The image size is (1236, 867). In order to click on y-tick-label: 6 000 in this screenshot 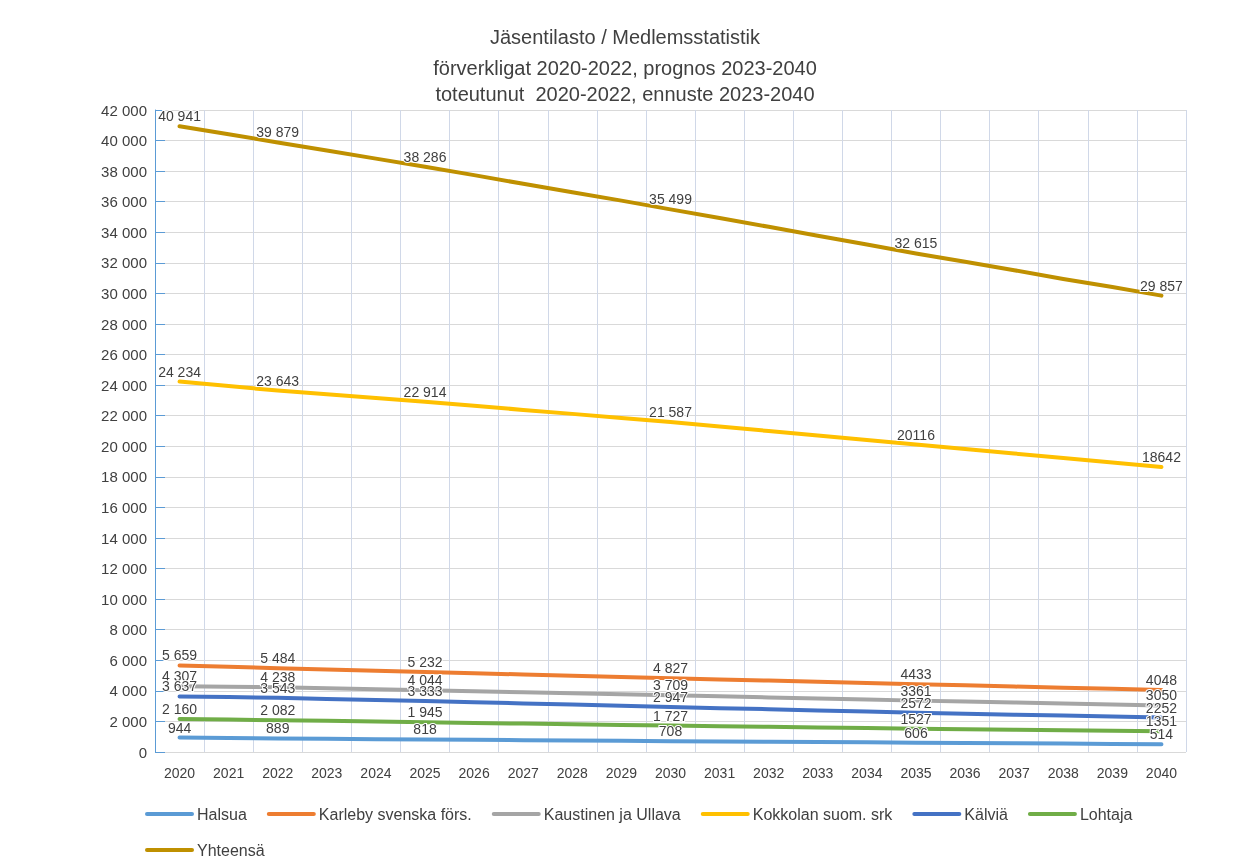, I will do `click(128, 660)`.